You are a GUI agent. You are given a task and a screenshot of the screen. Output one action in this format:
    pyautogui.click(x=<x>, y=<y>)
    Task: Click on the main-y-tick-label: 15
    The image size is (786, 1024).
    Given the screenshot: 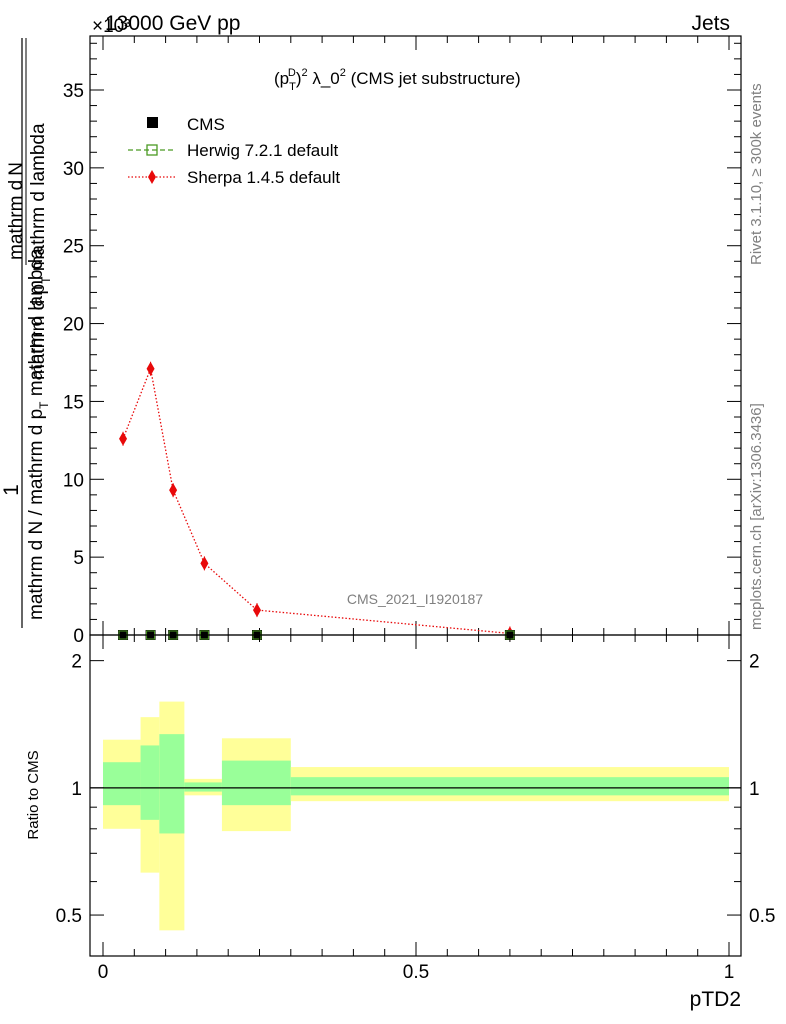 What is the action you would take?
    pyautogui.click(x=73, y=402)
    